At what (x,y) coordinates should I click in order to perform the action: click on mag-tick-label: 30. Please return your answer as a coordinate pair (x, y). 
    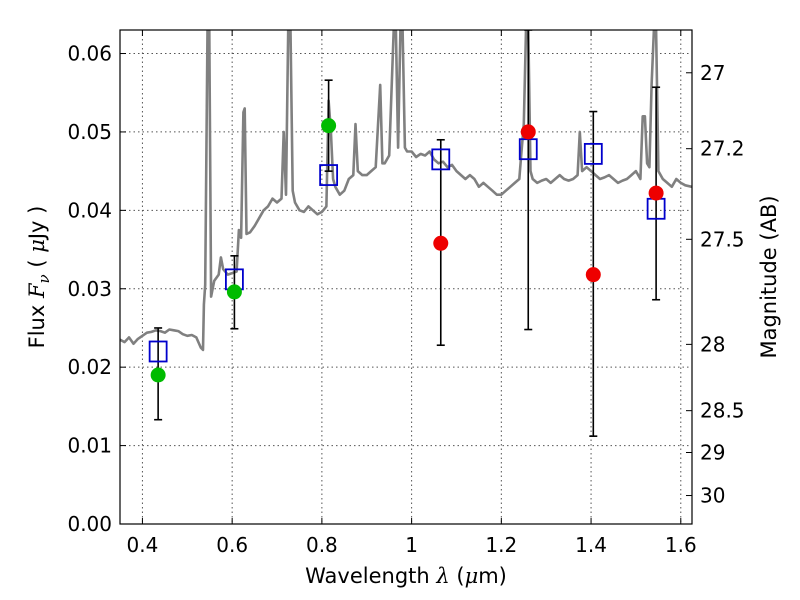
    Looking at the image, I should click on (712, 496).